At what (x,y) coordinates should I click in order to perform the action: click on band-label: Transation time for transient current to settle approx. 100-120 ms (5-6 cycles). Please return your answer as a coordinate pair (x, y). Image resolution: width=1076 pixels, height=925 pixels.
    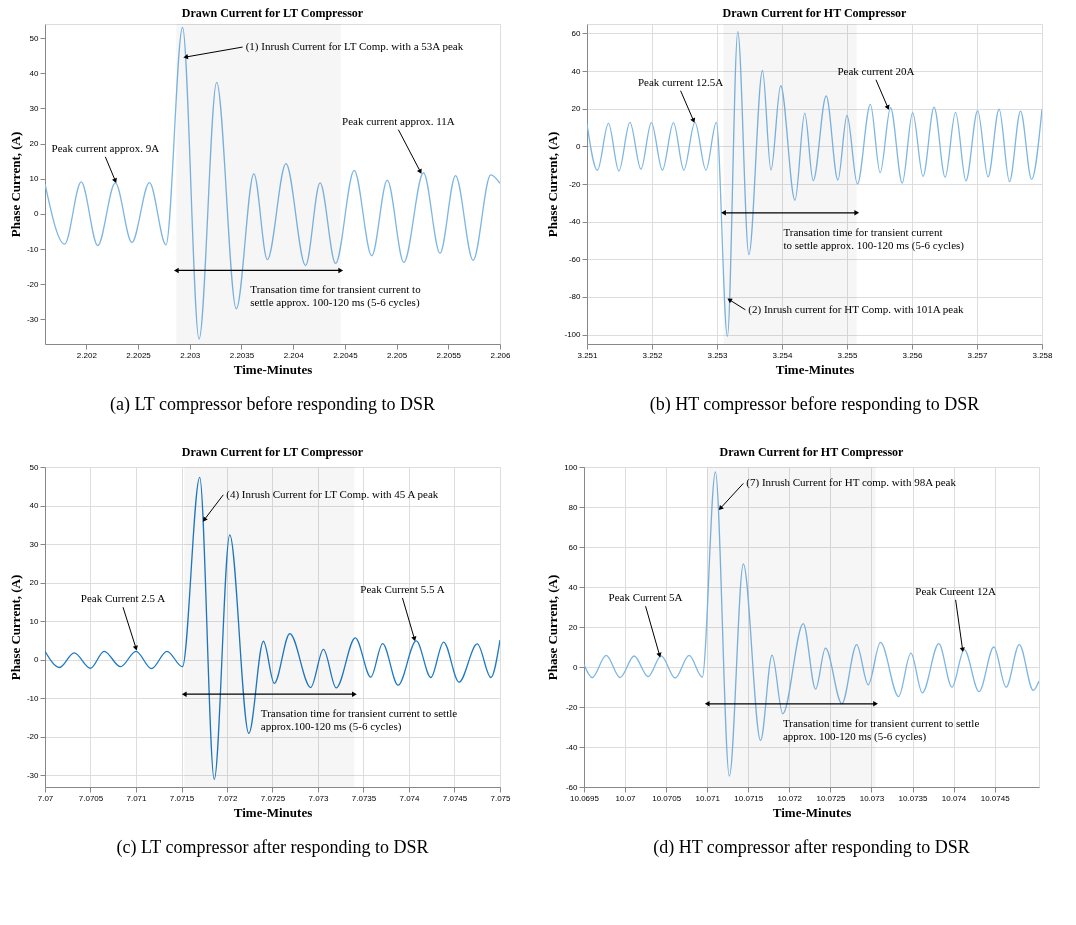
    Looking at the image, I should click on (881, 729).